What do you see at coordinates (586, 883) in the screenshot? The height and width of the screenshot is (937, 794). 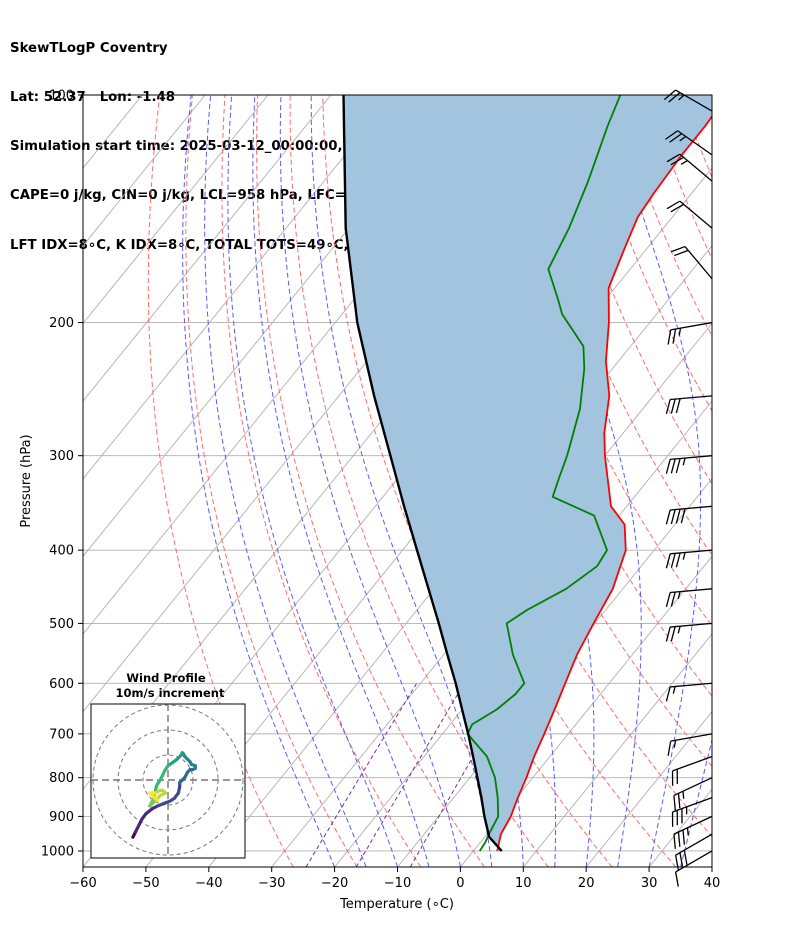 I see `x-tick-label: 20` at bounding box center [586, 883].